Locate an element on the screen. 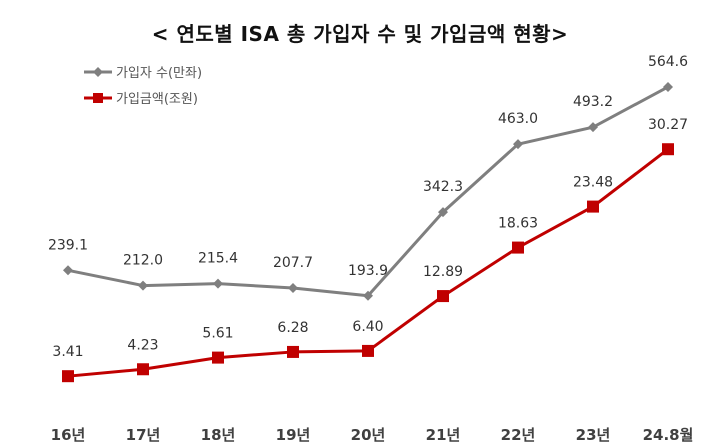  x-tick-label: 23년 is located at coordinates (593, 435).